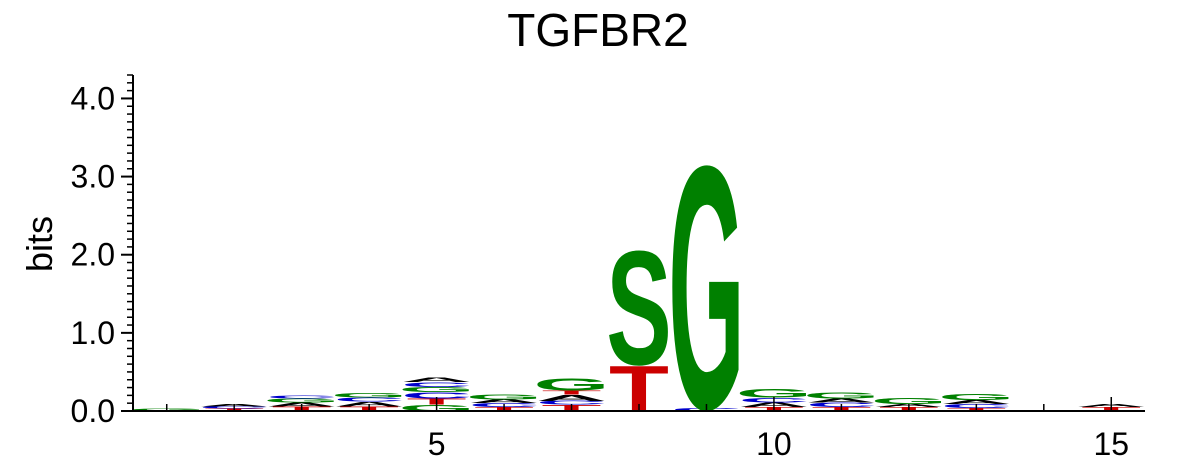 The width and height of the screenshot is (1196, 471). I want to click on logo-letter-a-pos-6: A, so click(504, 401).